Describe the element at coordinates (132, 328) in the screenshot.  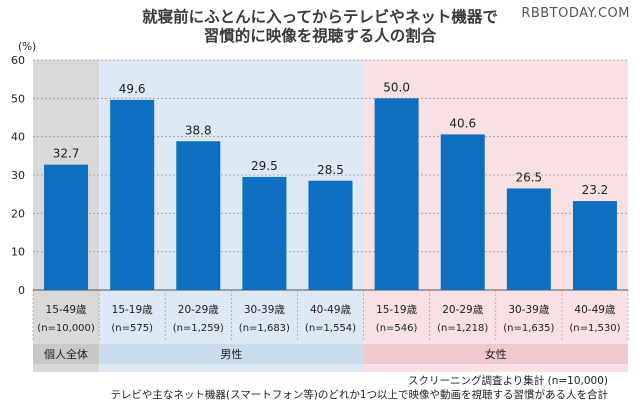
I see `sample-label-1: (n=575)` at that location.